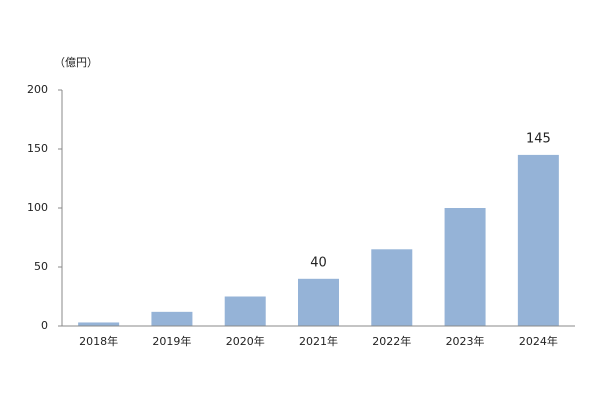  Describe the element at coordinates (76, 62) in the screenshot. I see `y-unit-label: （億円）` at that location.